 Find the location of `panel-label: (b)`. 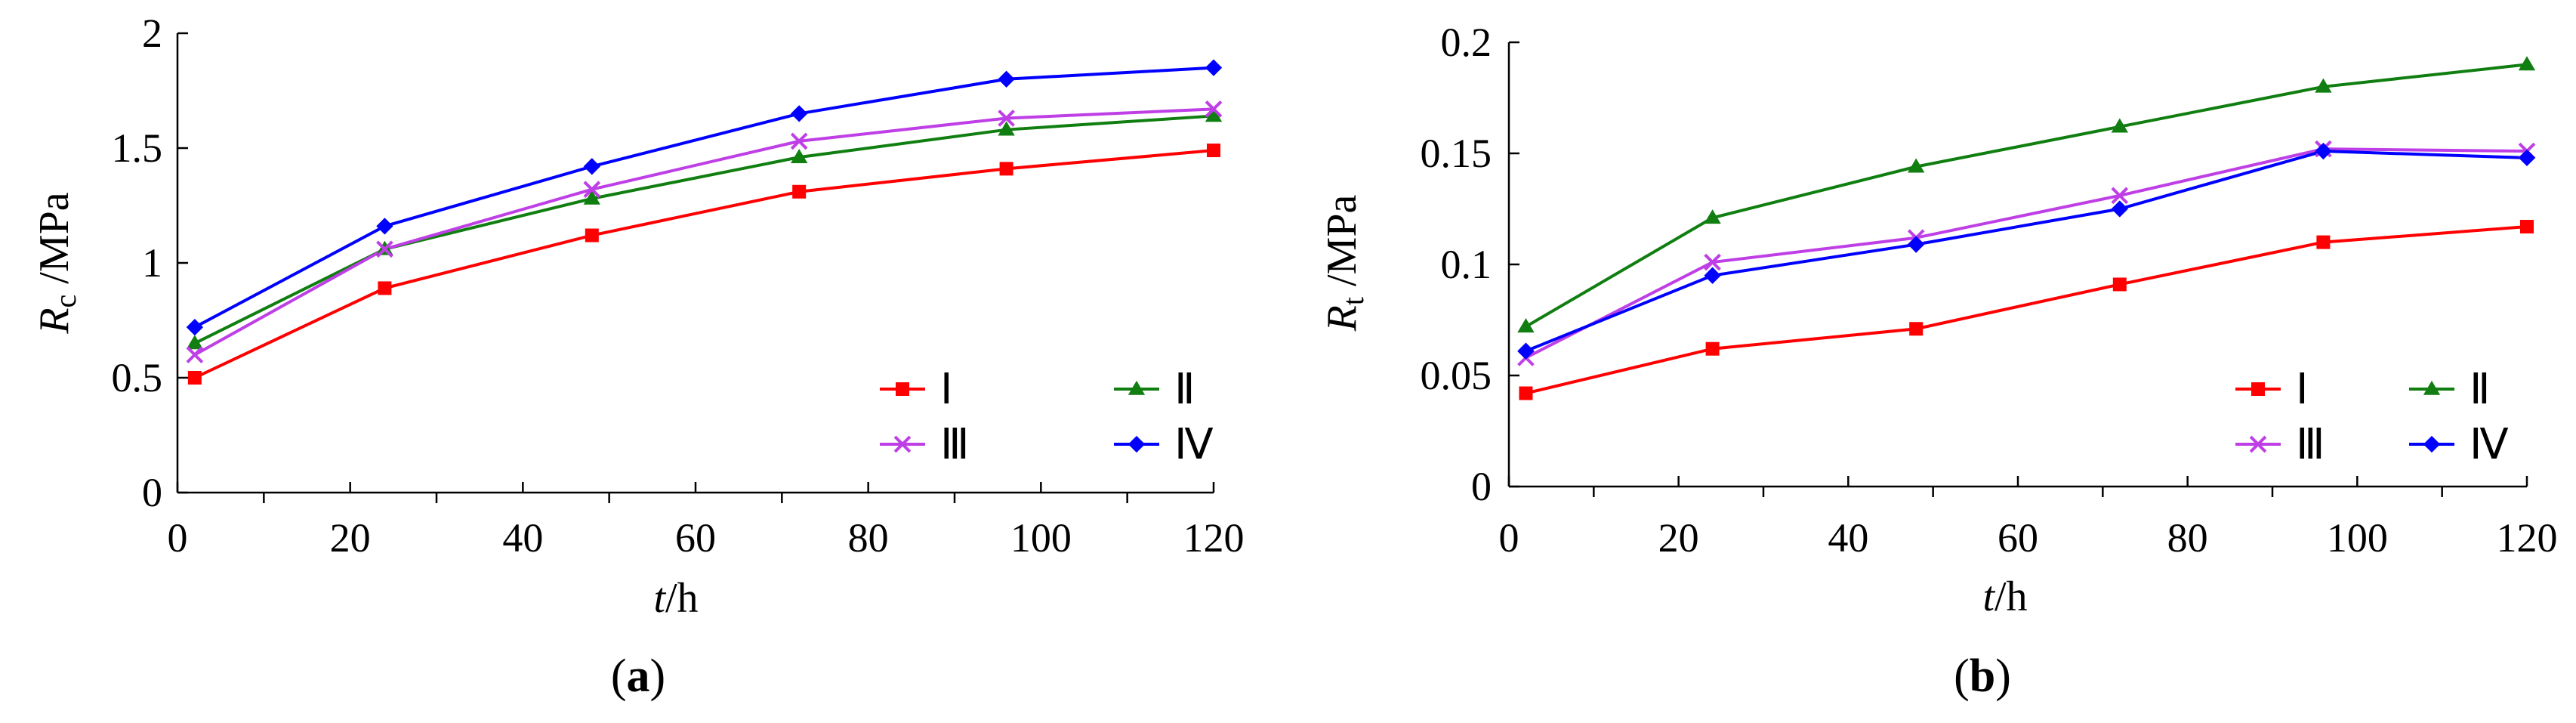

panel-label: (b) is located at coordinates (1982, 676).